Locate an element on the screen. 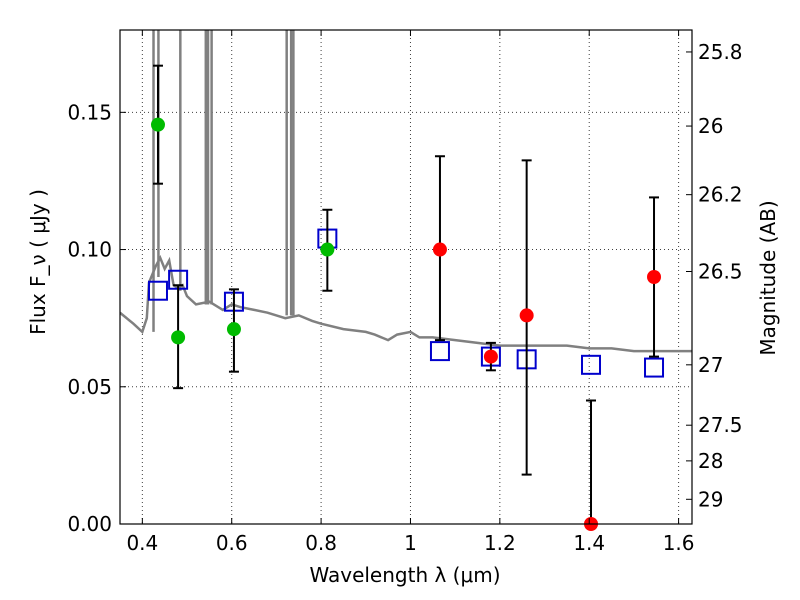  y-tick-label: 0.05 is located at coordinates (89, 387).